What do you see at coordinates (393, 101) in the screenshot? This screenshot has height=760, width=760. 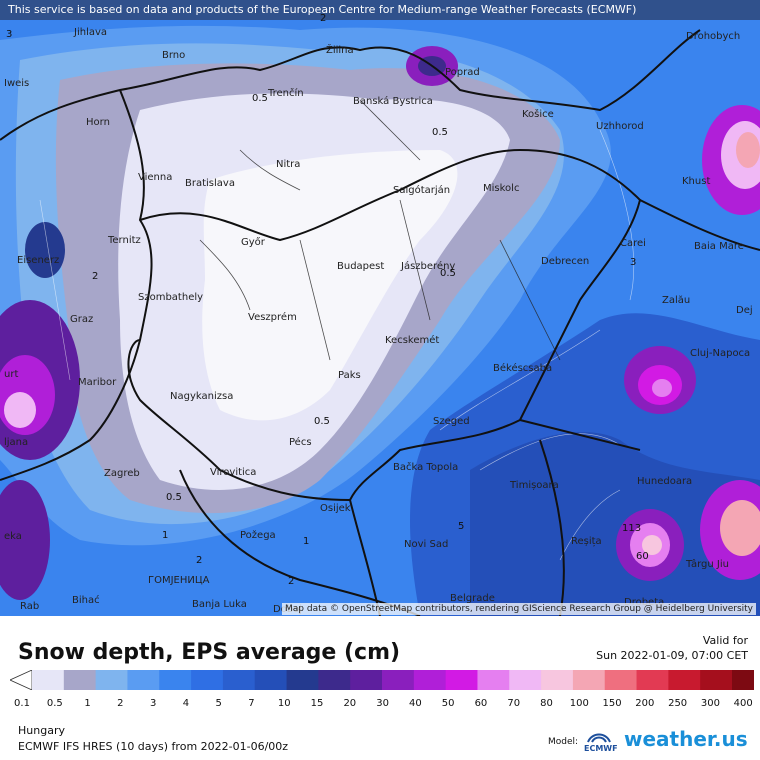 I see `city-label: Banská Bystrica` at bounding box center [393, 101].